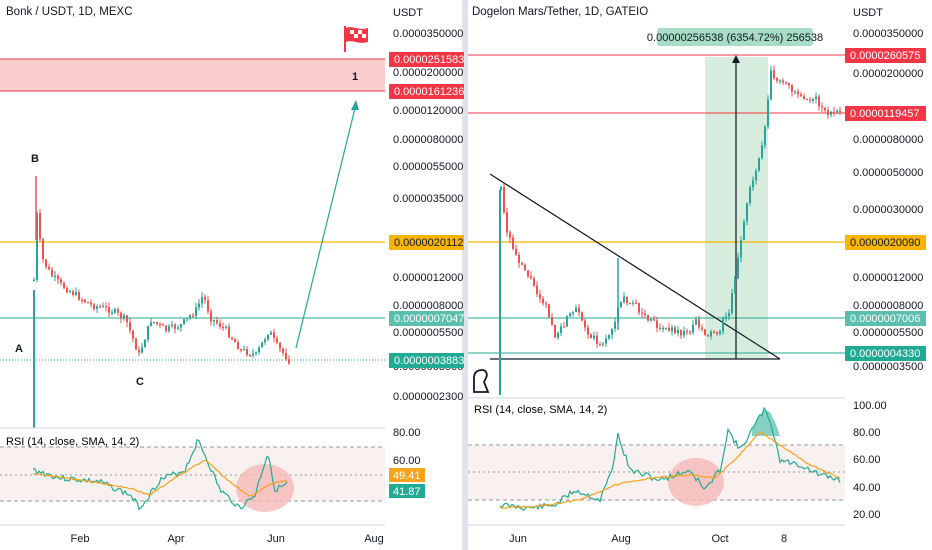 Image resolution: width=932 pixels, height=550 pixels. What do you see at coordinates (885, 318) in the screenshot?
I see `right-price-tag-support` at bounding box center [885, 318].